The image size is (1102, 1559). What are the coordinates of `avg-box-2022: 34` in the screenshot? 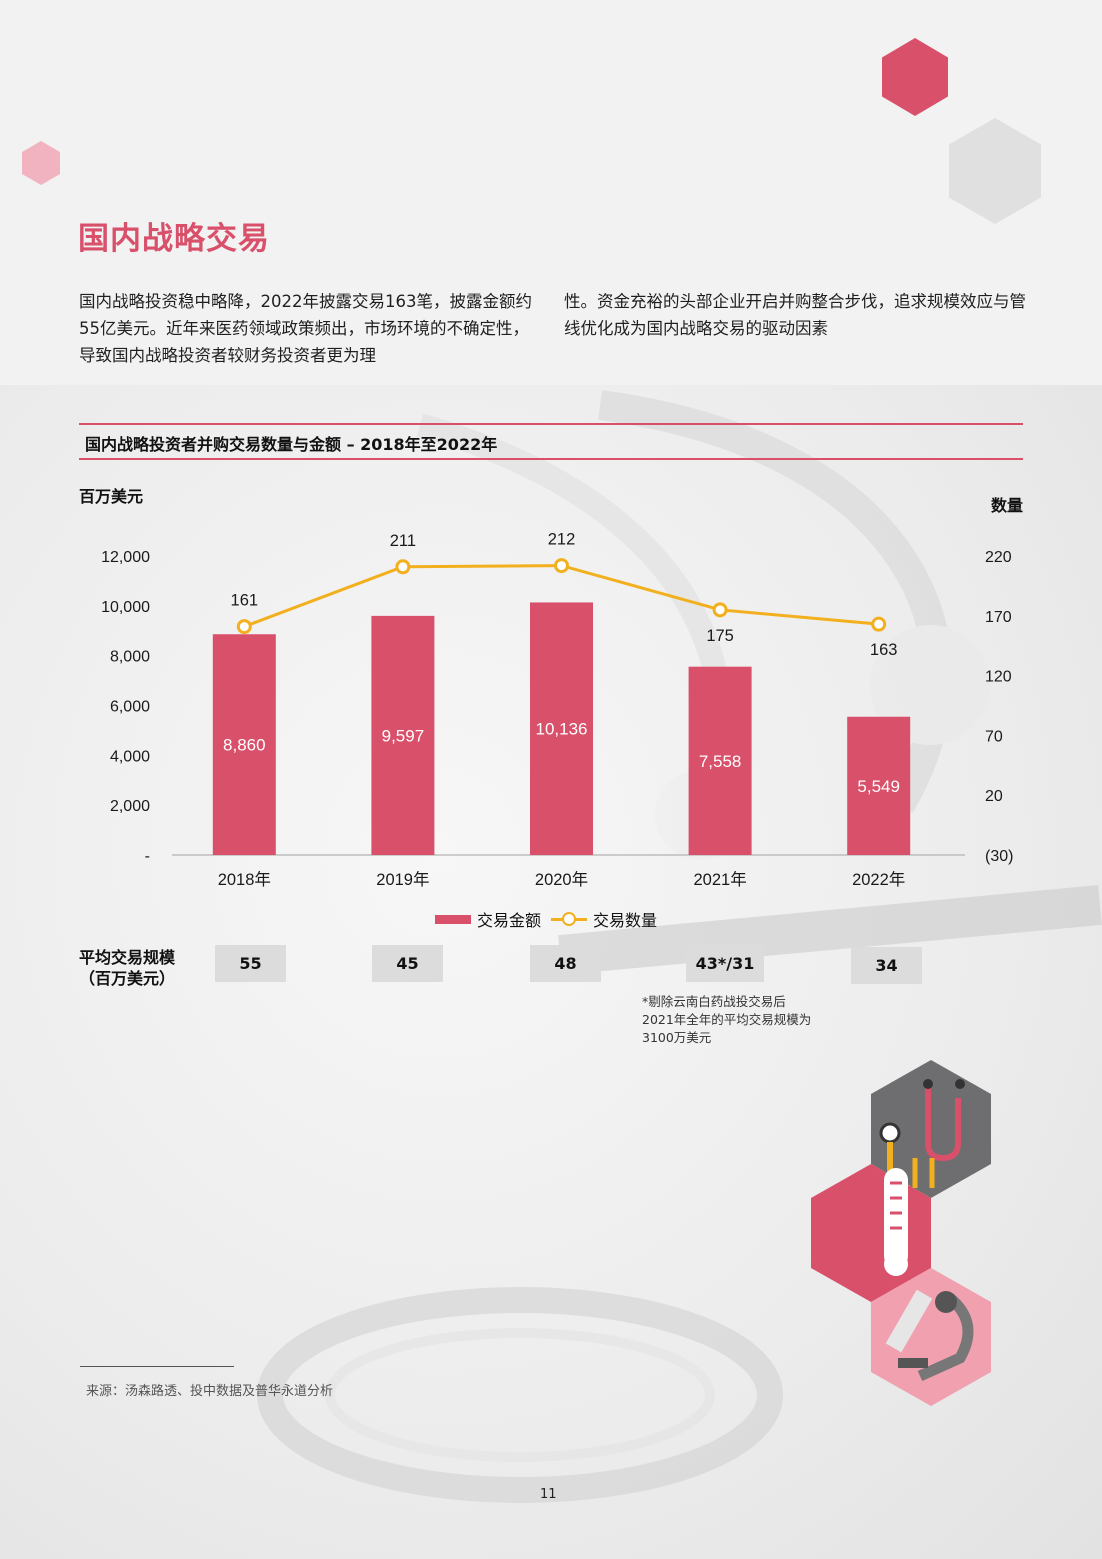 It's located at (886, 965).